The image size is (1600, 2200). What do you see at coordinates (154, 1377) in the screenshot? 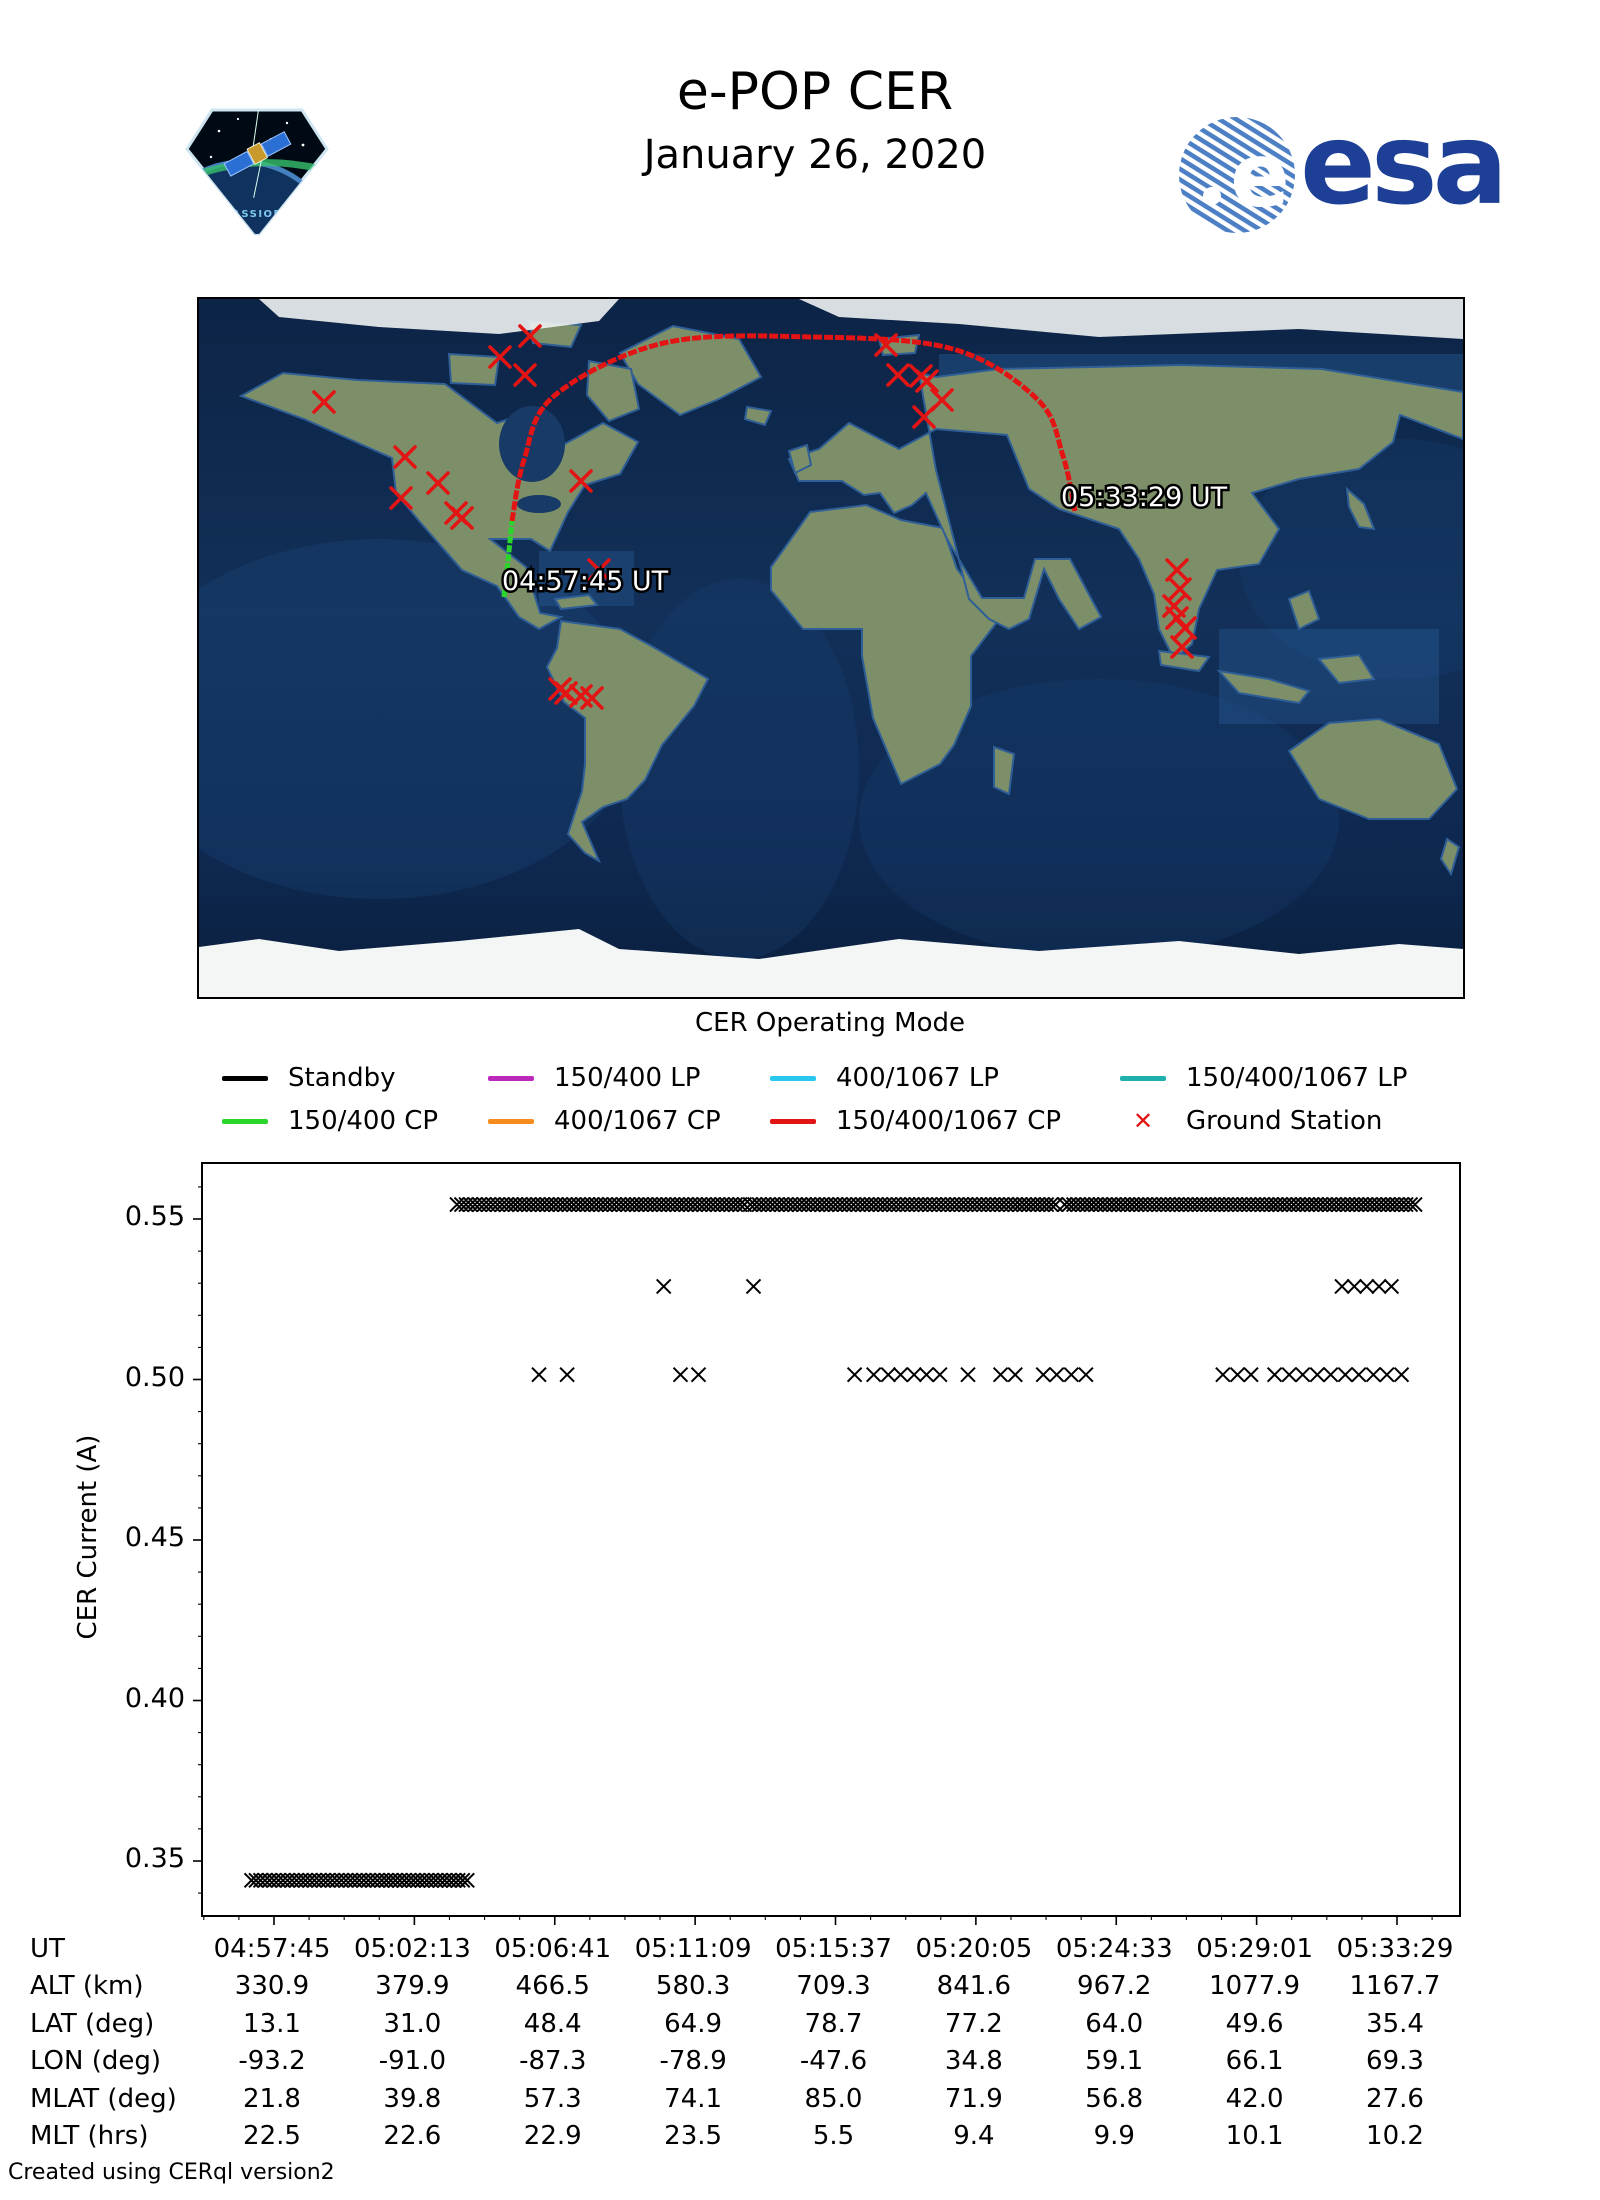
I see `y-tick-label: 0.50` at bounding box center [154, 1377].